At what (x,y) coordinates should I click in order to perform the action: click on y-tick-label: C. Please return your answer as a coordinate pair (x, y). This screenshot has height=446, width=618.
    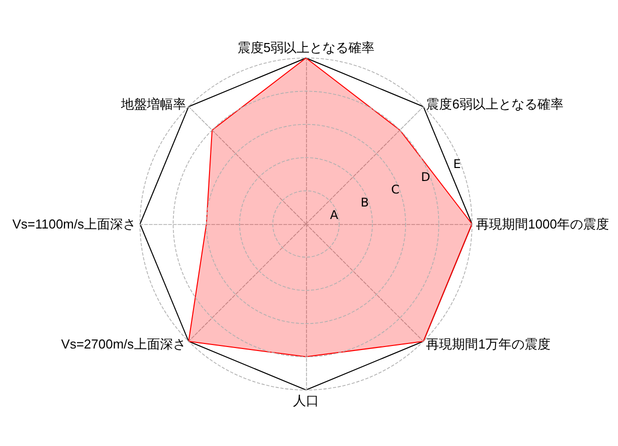
    Looking at the image, I should click on (395, 189).